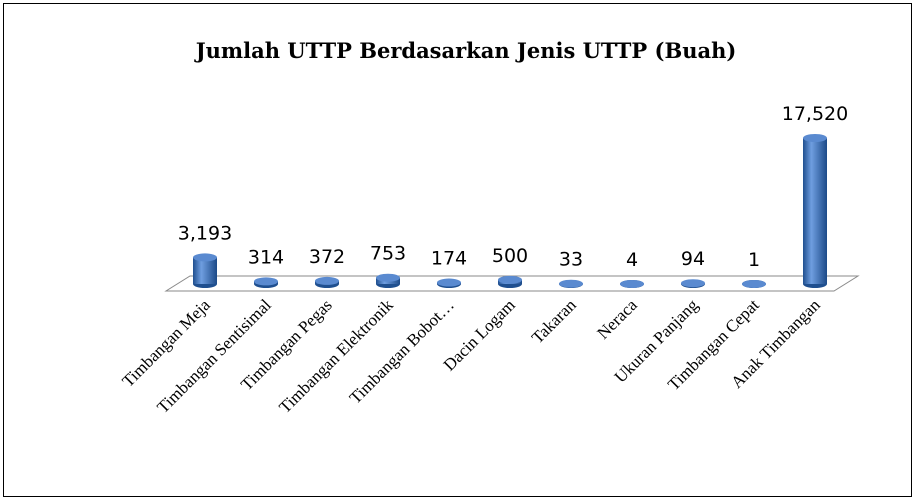  I want to click on data-label: 1, so click(754, 260).